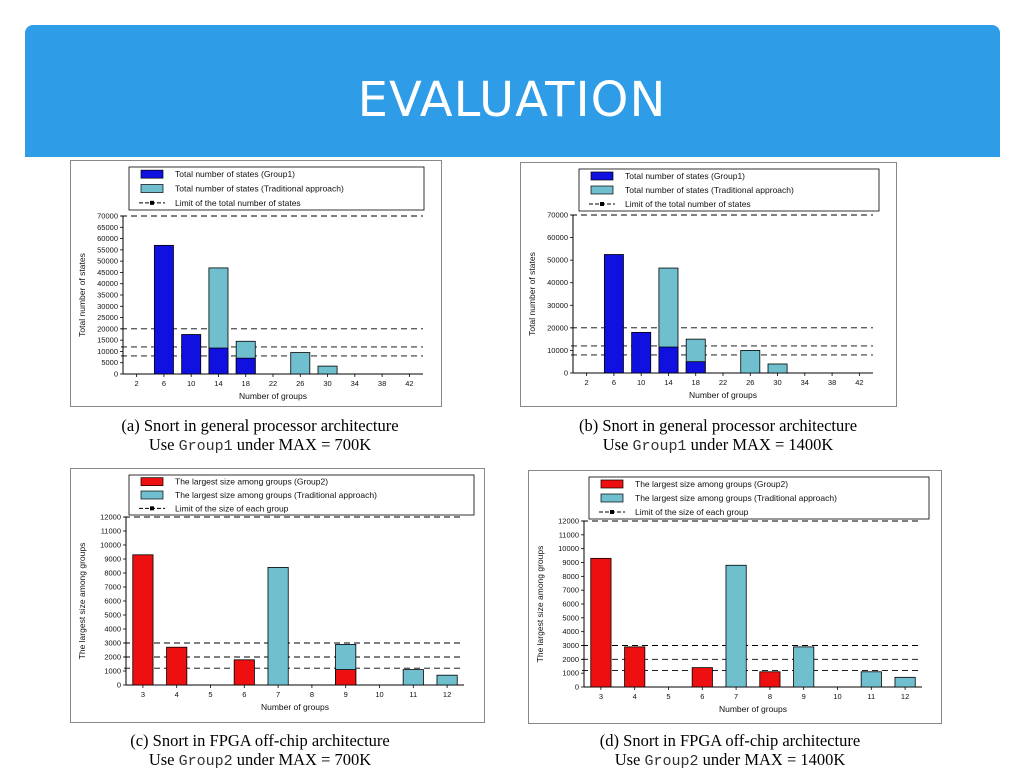 The height and width of the screenshot is (771, 1024). Describe the element at coordinates (112, 657) in the screenshot. I see `y-tick-label: 2000` at that location.